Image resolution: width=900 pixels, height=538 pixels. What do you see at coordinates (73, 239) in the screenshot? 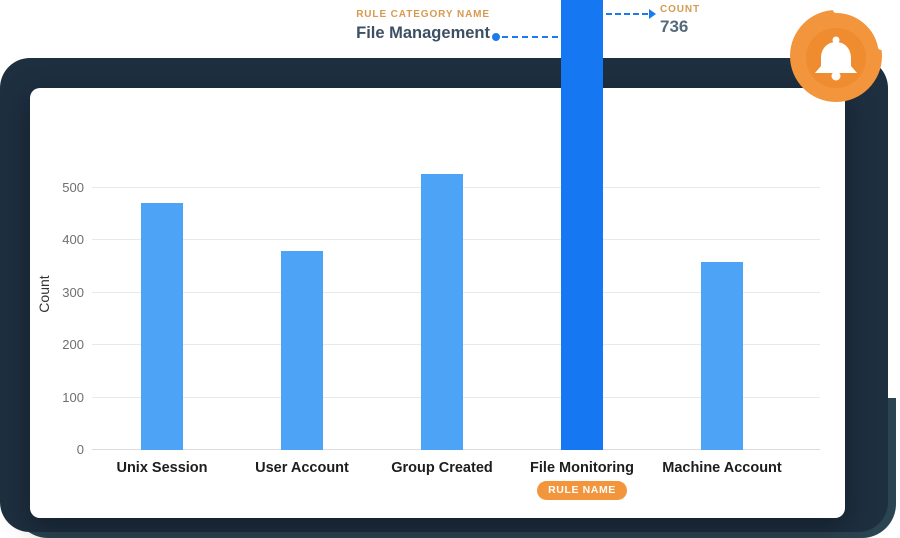
I see `y-tick-label: 400` at bounding box center [73, 239].